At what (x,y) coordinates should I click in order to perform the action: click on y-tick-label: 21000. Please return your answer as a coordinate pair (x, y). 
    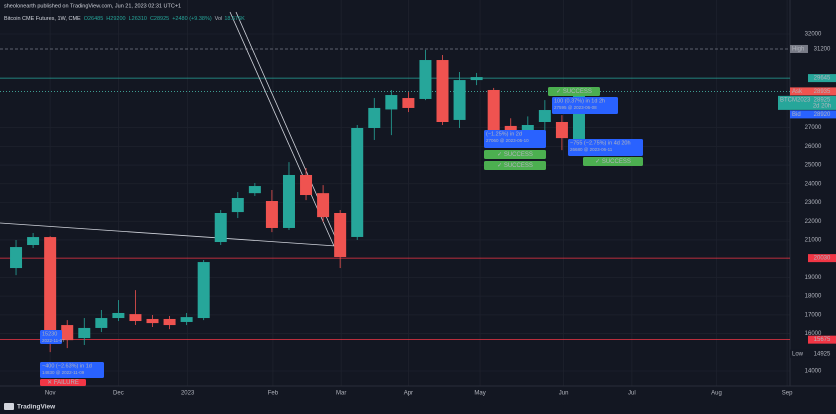
    Looking at the image, I should click on (813, 241).